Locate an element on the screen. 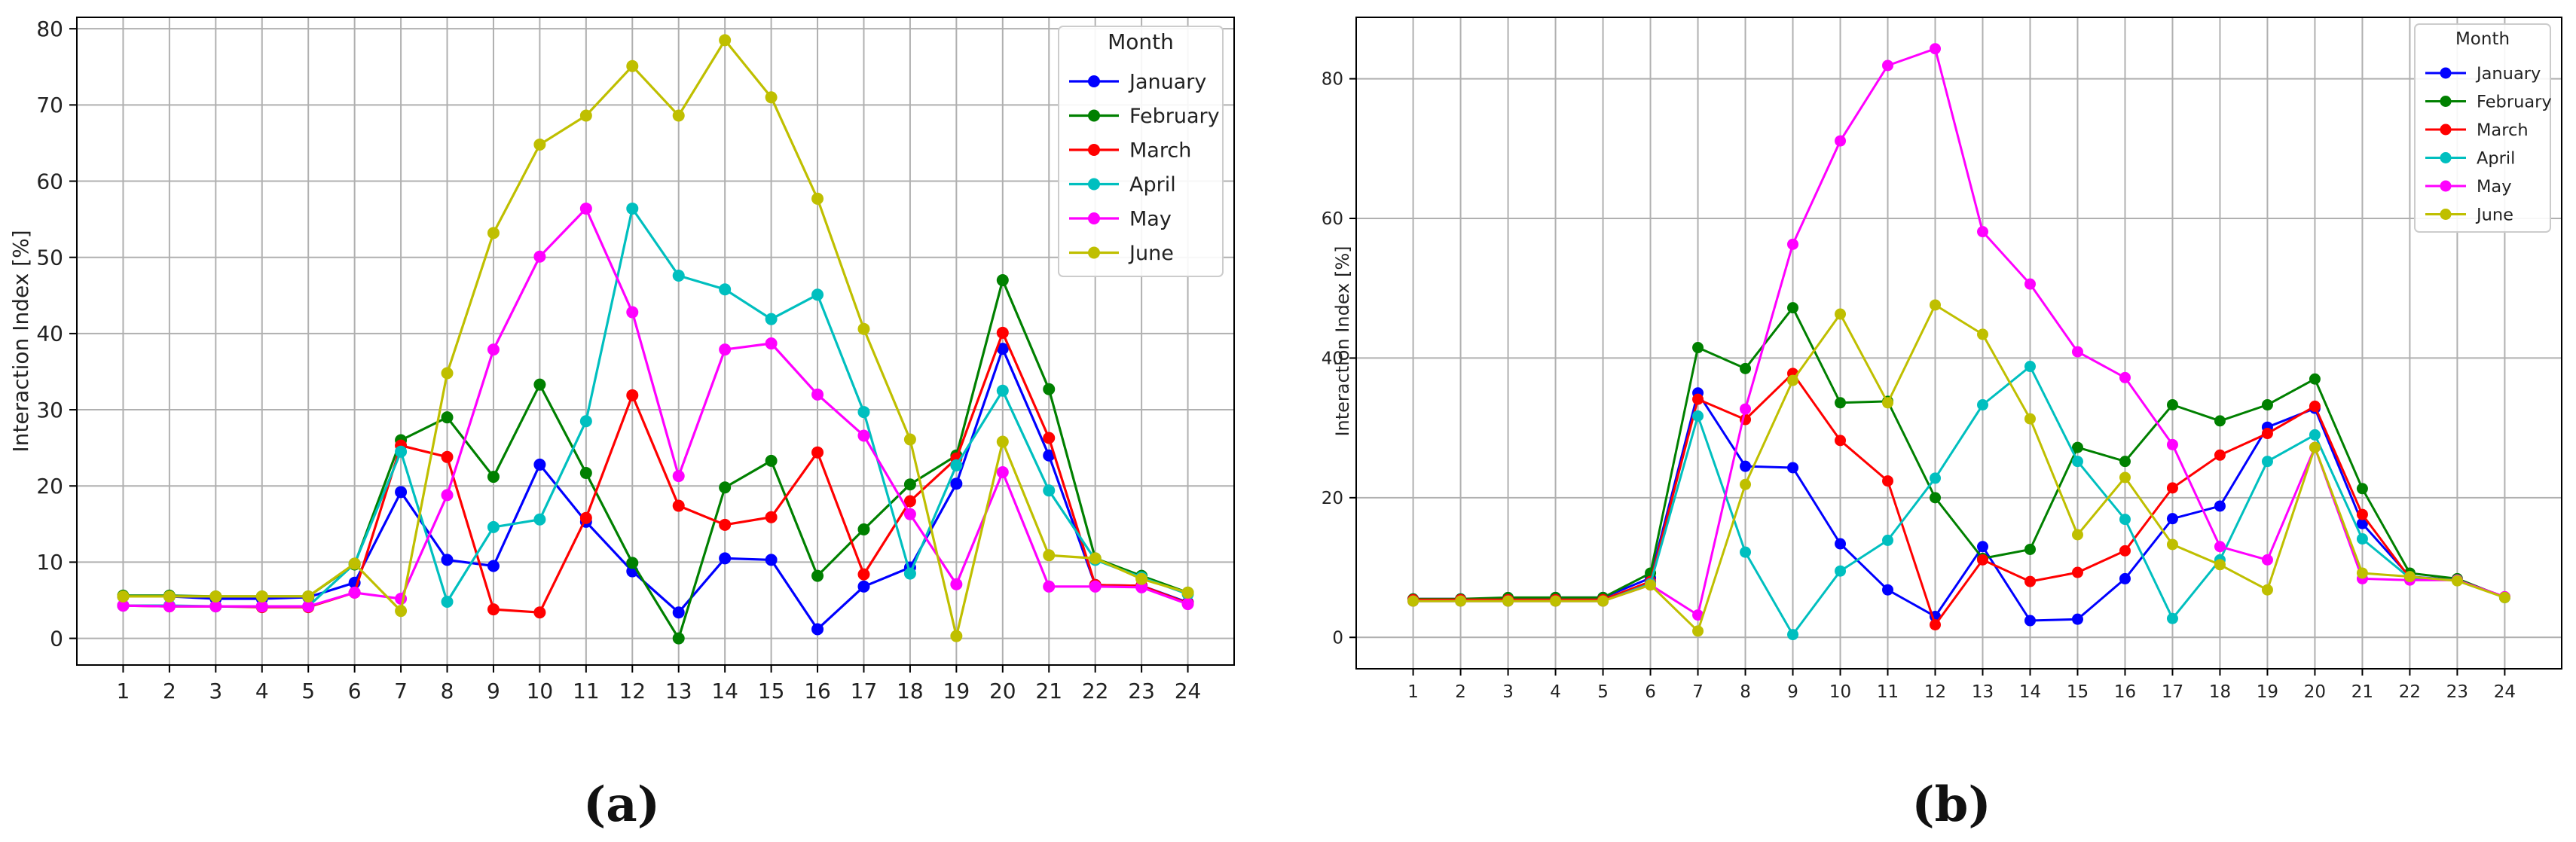  legend-marker-may is located at coordinates (1094, 218).